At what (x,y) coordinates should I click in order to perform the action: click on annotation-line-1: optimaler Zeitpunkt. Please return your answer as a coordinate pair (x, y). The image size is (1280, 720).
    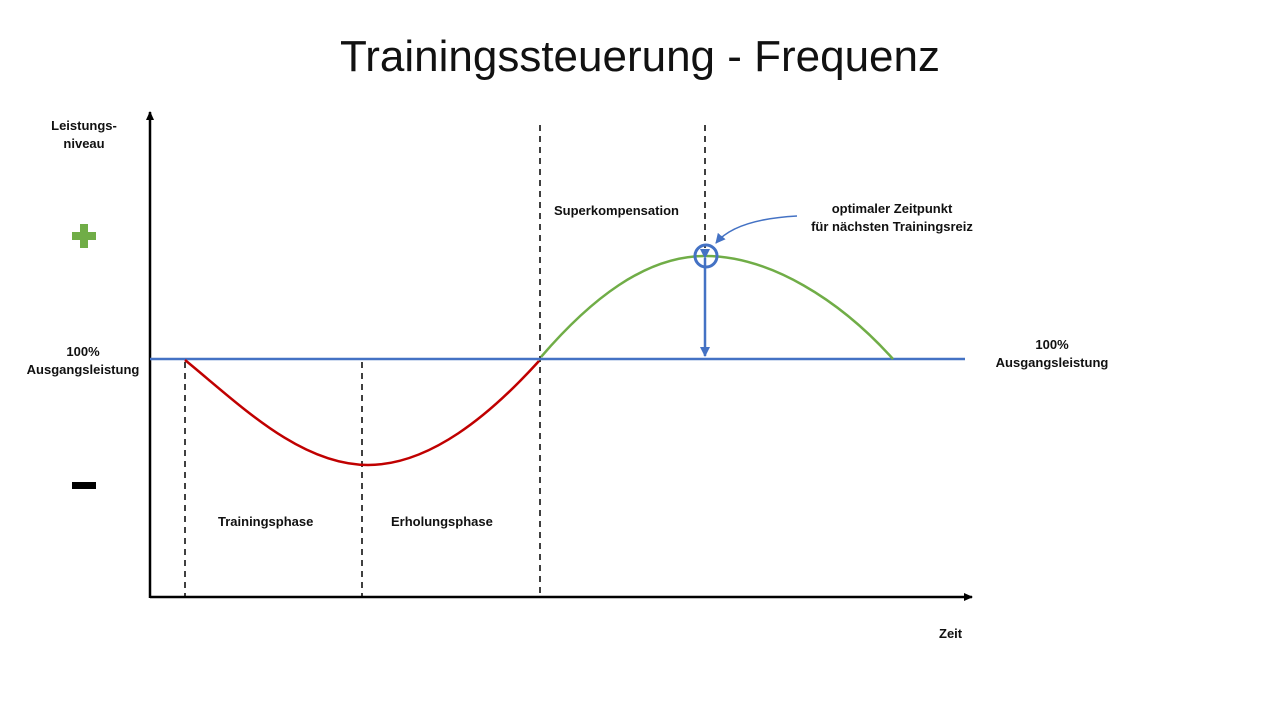
    Looking at the image, I should click on (892, 208).